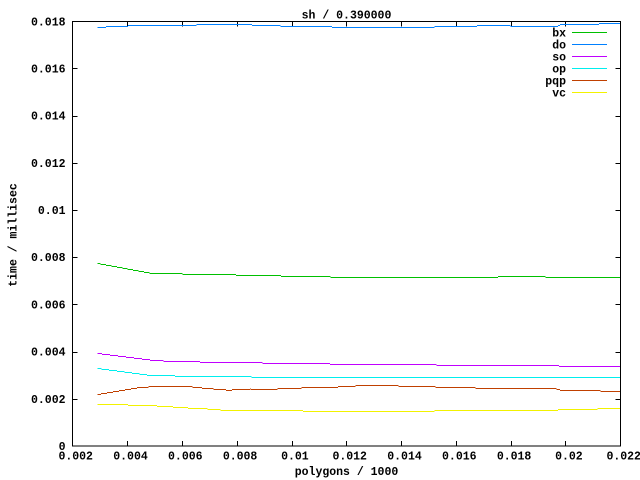 This screenshot has width=640, height=480. What do you see at coordinates (347, 472) in the screenshot?
I see `svg-text: polygons / 1000` at bounding box center [347, 472].